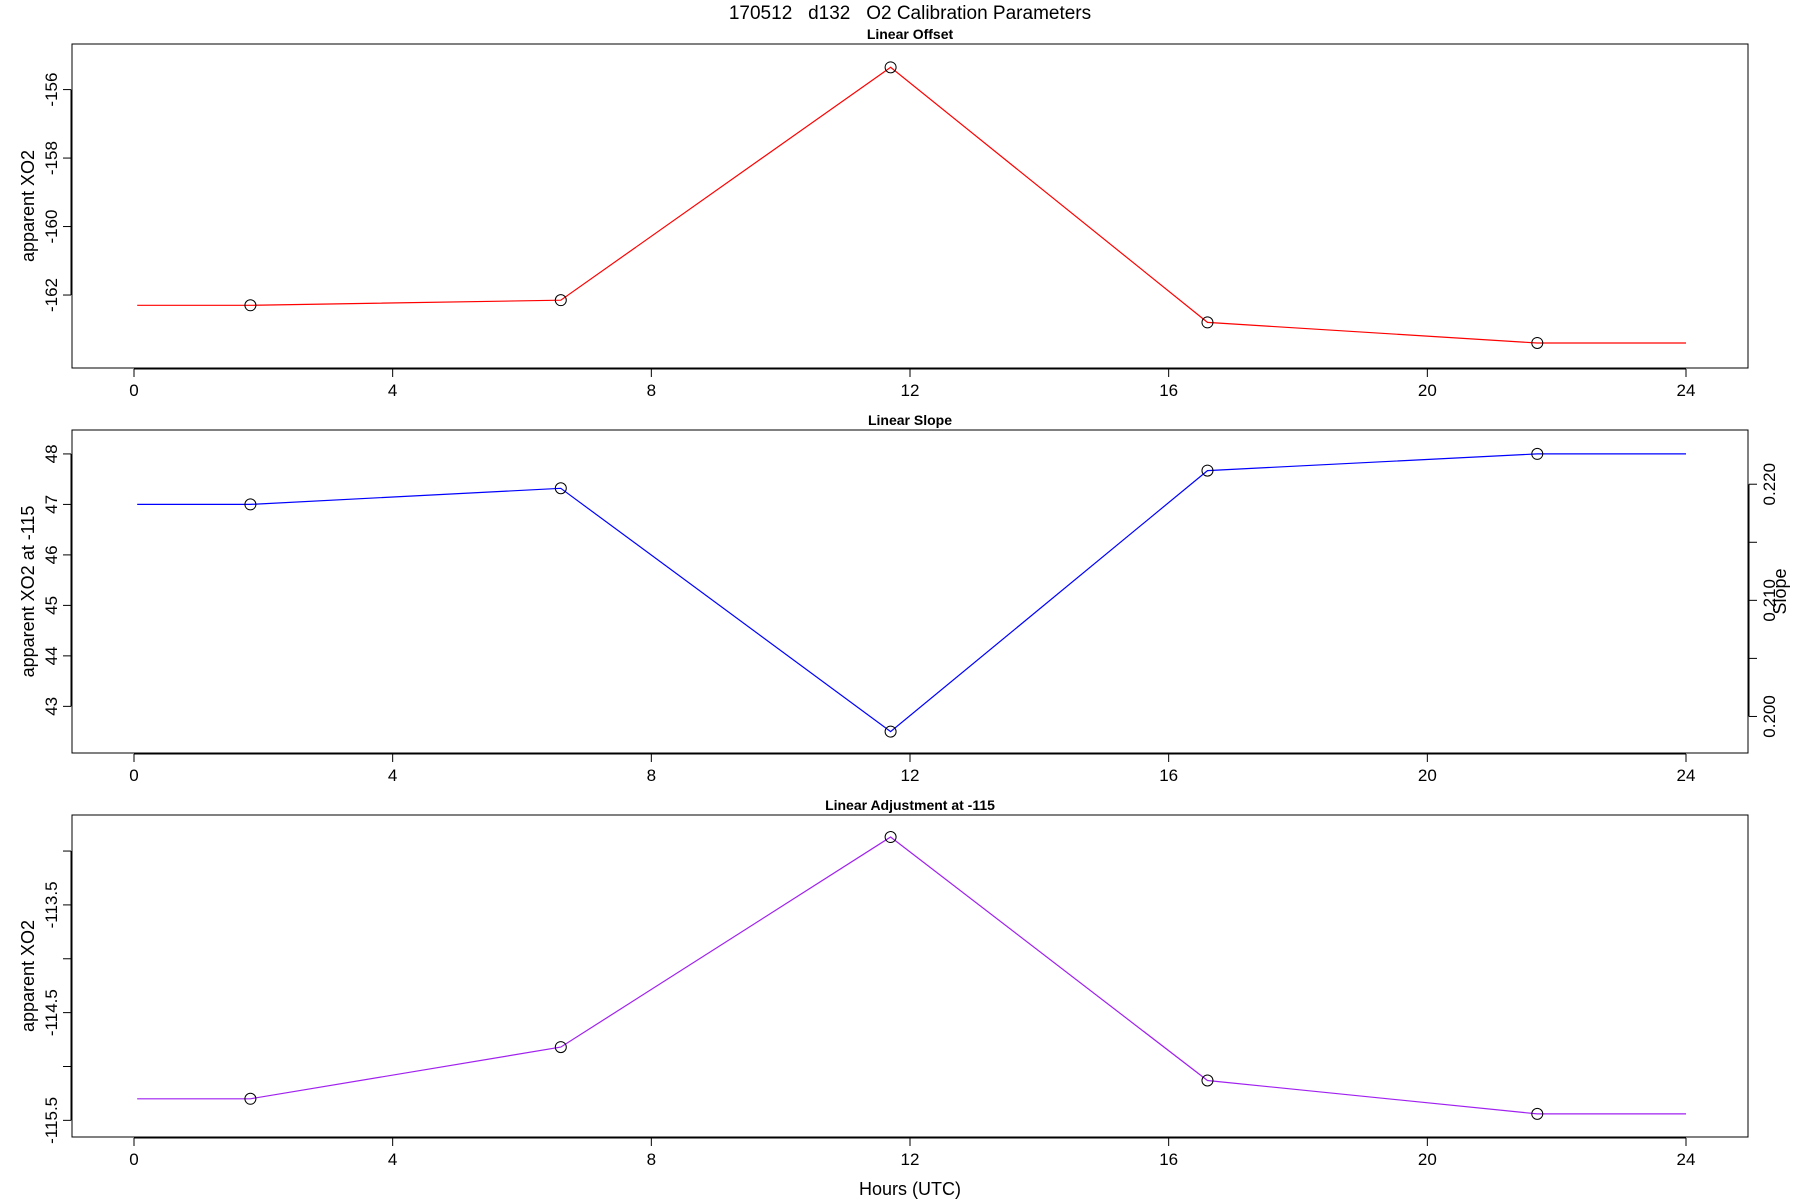 The image size is (1800, 1200). Describe the element at coordinates (51, 90) in the screenshot. I see `y-tick-label: -156` at that location.